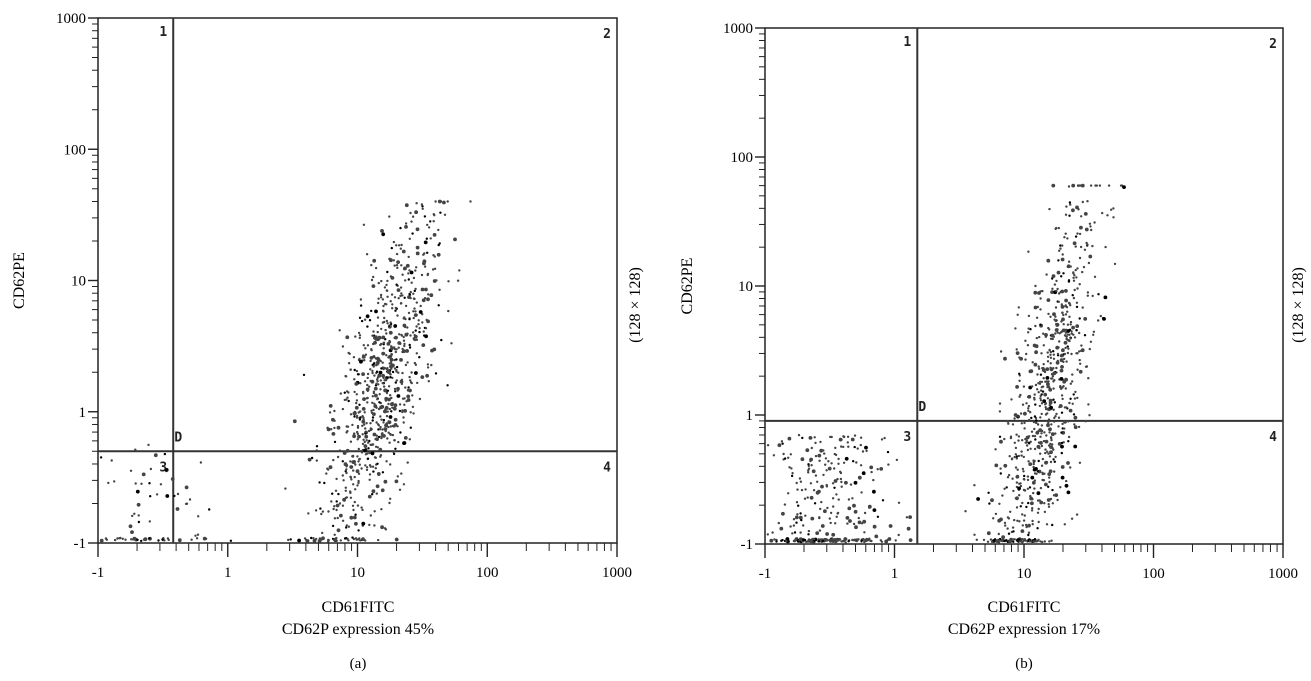 This screenshot has width=1311, height=681. Describe the element at coordinates (922, 407) in the screenshot. I see `quadrant-label: D` at that location.